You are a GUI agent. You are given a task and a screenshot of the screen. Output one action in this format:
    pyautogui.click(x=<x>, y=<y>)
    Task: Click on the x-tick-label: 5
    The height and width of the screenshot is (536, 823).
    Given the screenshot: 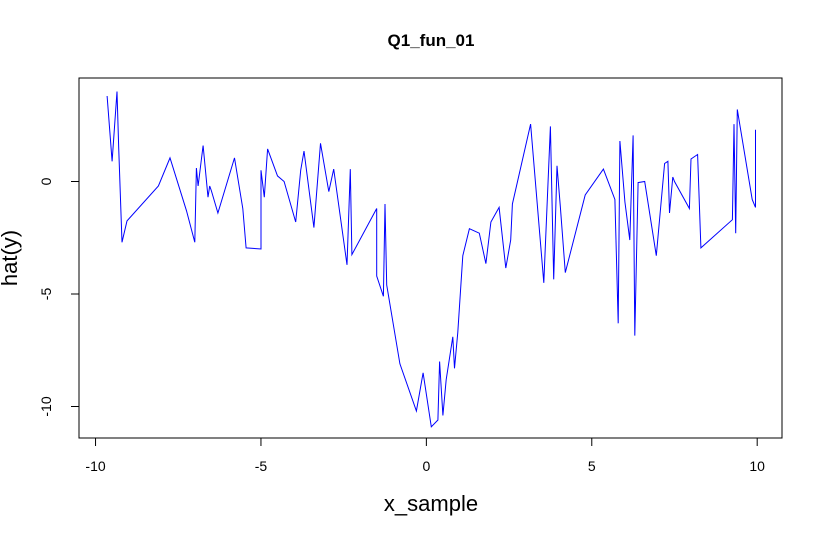 What is the action you would take?
    pyautogui.click(x=592, y=466)
    